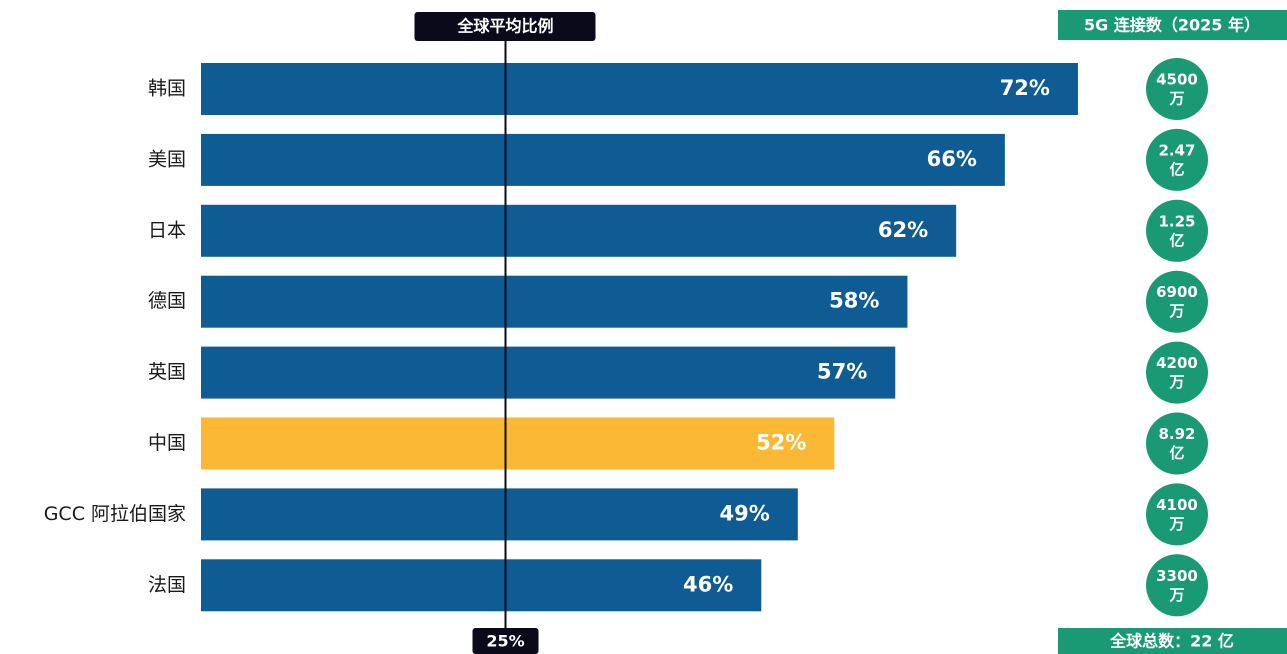 The height and width of the screenshot is (654, 1287). Describe the element at coordinates (167, 443) in the screenshot. I see `category-label: 中国` at that location.